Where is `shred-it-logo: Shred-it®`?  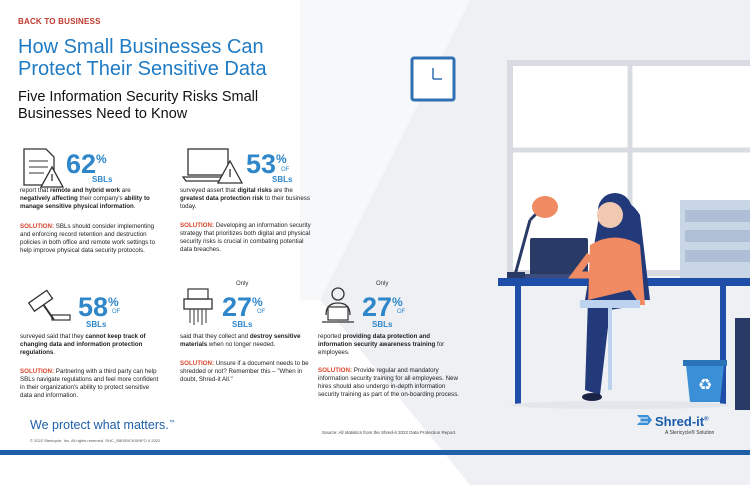
shred-it-logo: Shred-it® is located at coordinates (682, 421).